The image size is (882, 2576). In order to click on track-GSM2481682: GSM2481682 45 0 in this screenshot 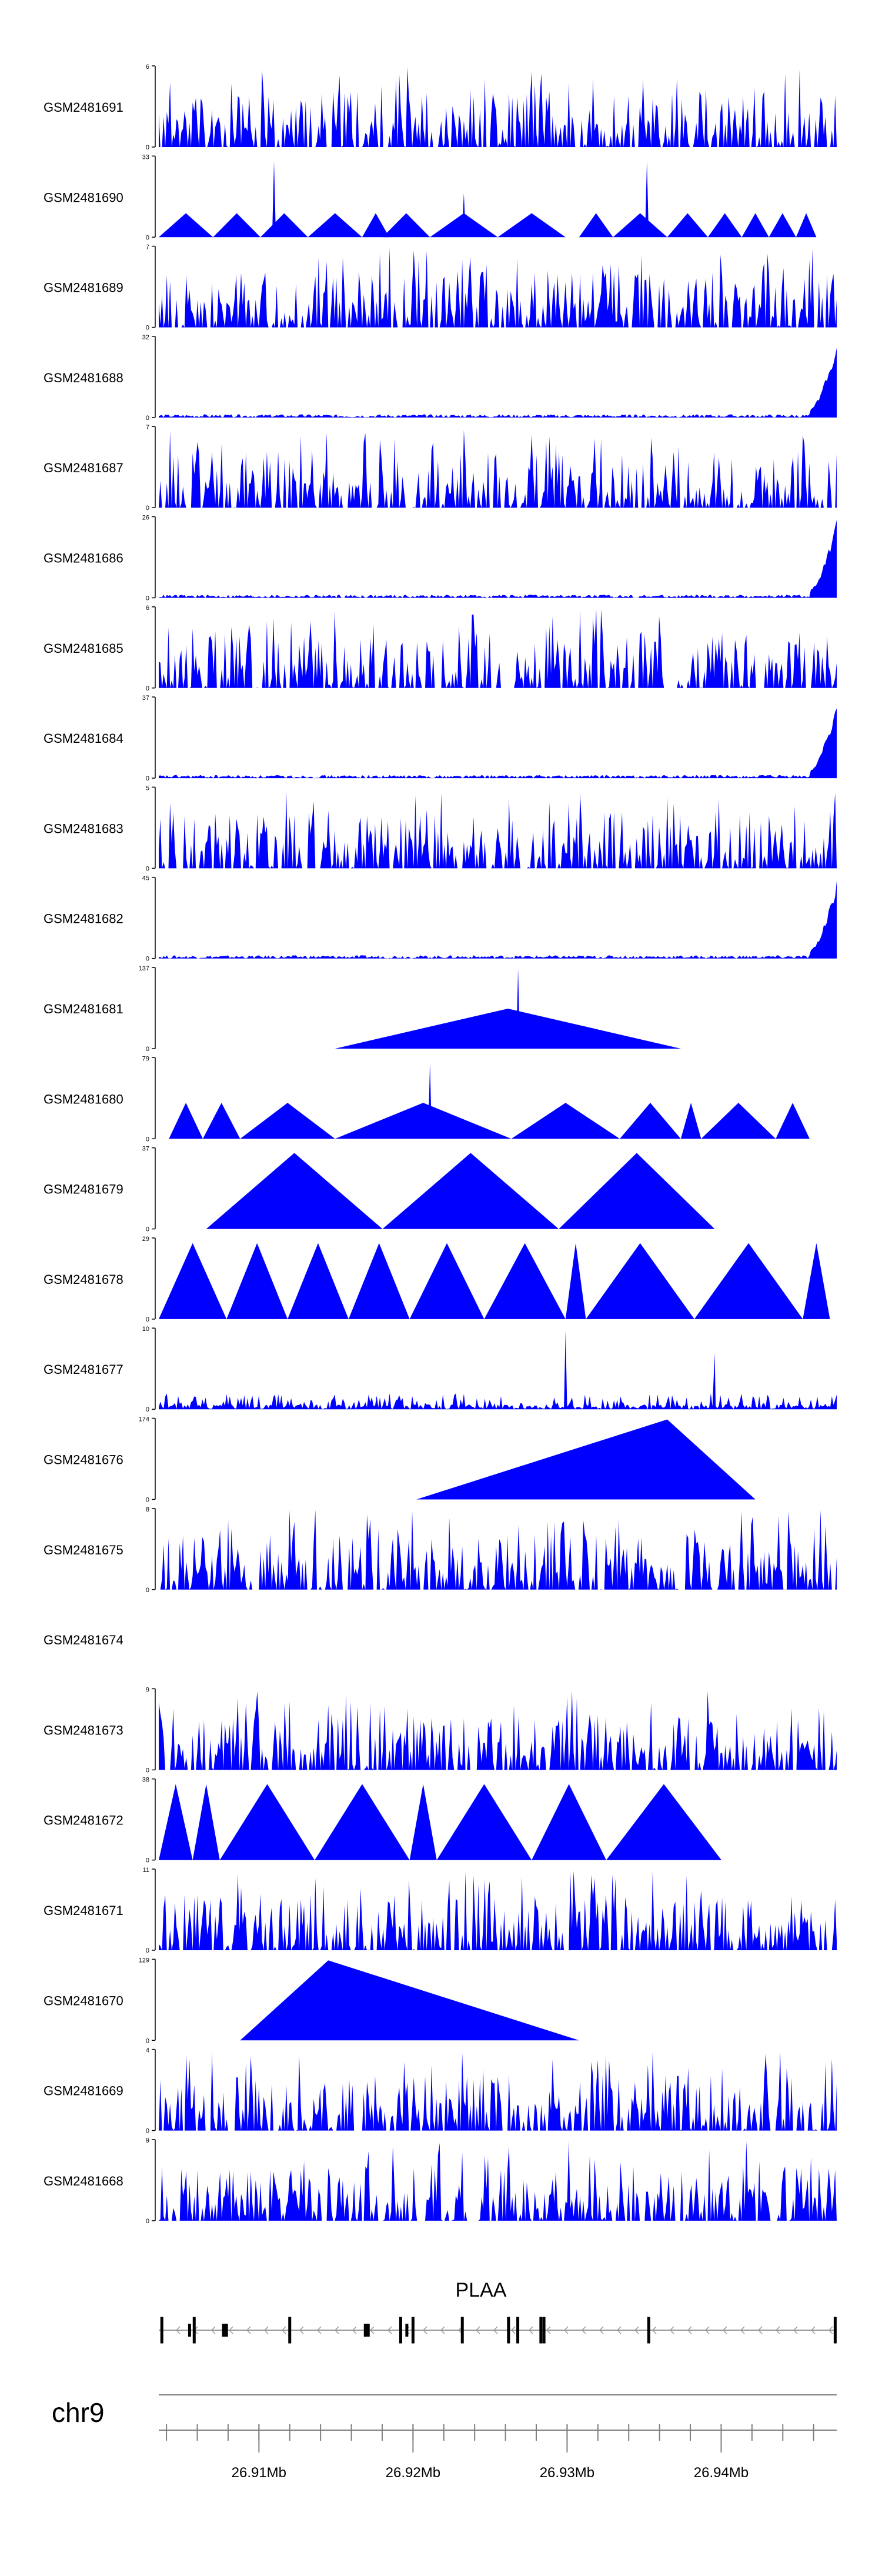, I will do `click(440, 919)`.